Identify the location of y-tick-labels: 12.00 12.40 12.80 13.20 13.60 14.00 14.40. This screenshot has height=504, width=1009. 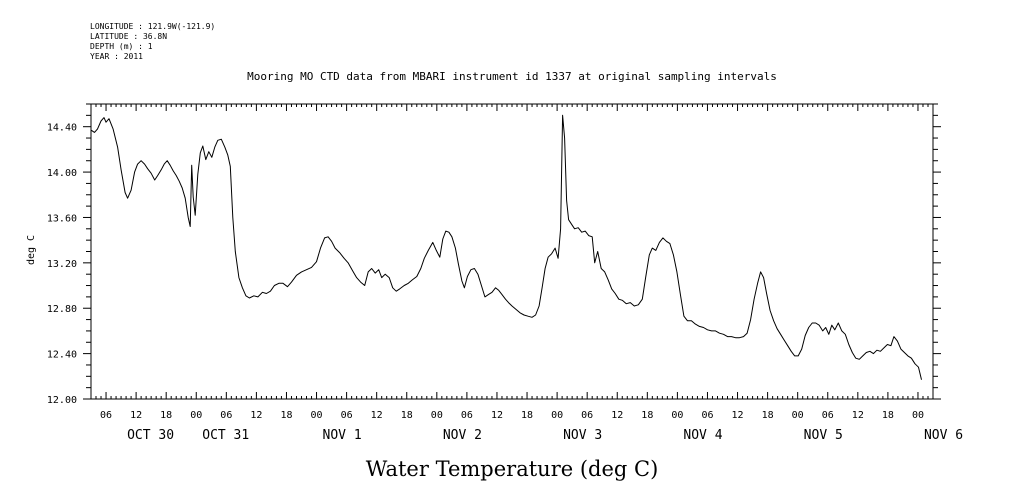
(62, 264).